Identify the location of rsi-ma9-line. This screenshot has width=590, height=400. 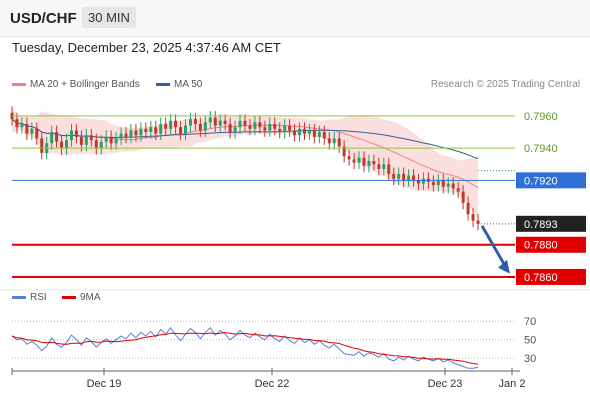
(245, 348).